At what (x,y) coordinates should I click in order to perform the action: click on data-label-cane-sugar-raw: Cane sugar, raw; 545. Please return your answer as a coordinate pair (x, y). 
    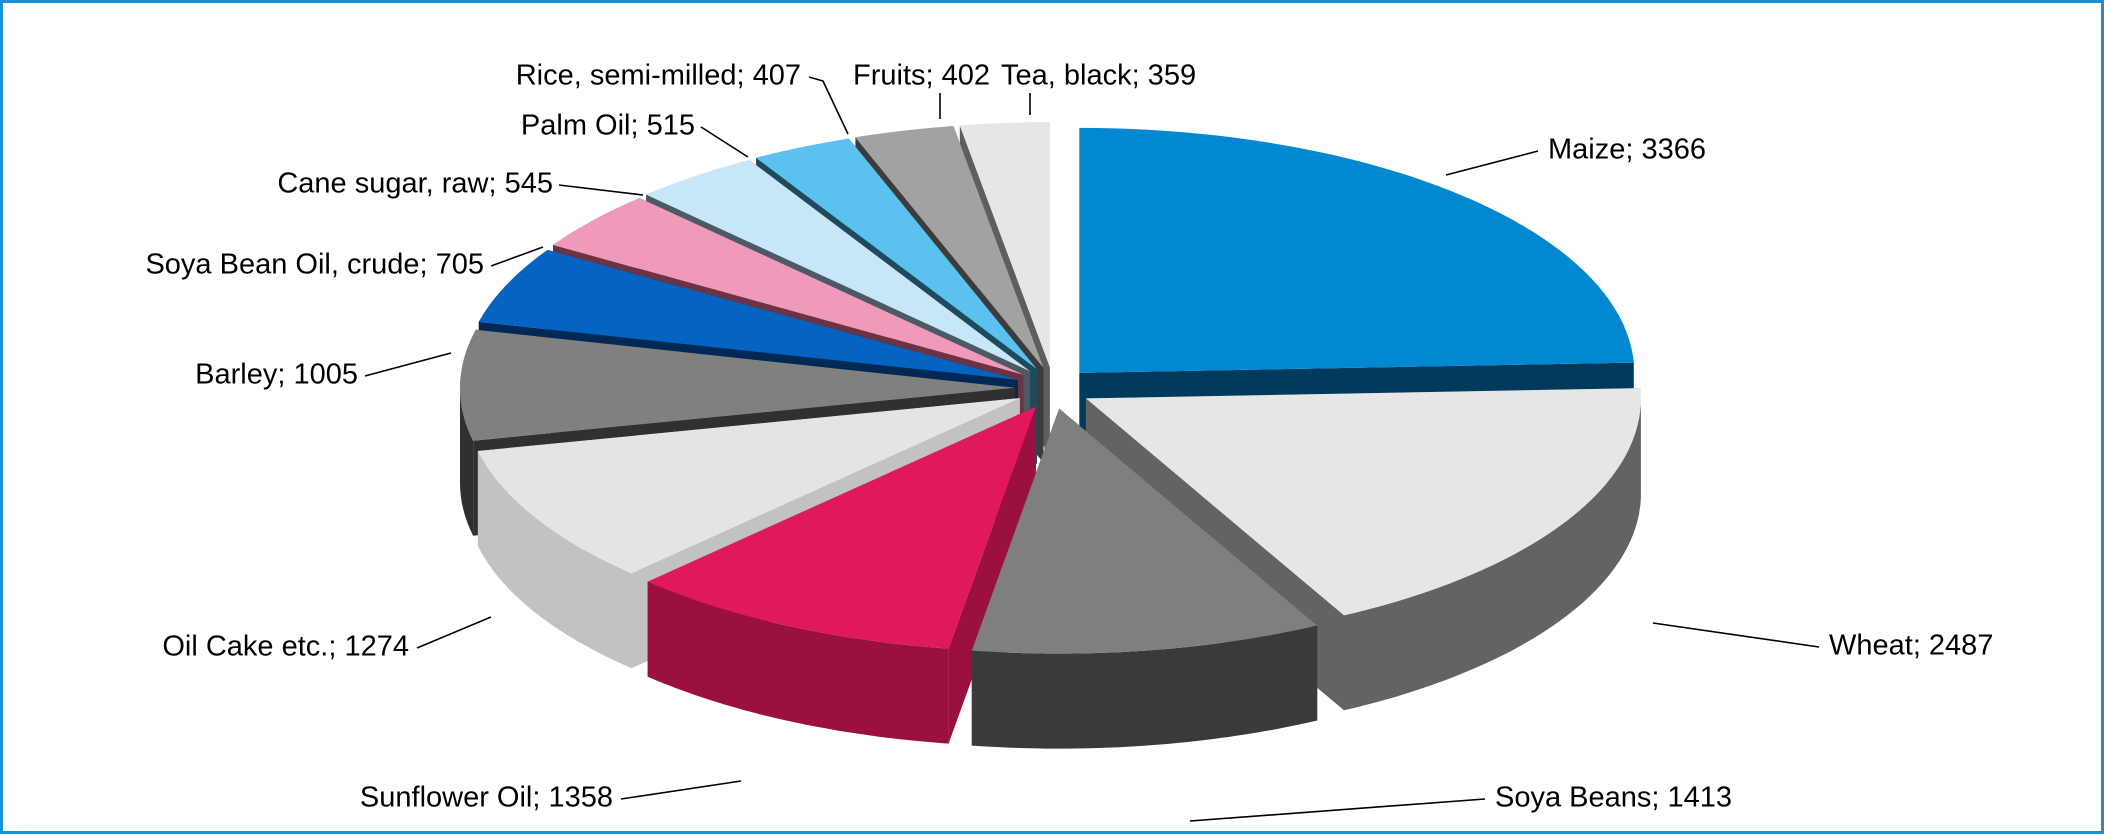
    Looking at the image, I should click on (415, 184).